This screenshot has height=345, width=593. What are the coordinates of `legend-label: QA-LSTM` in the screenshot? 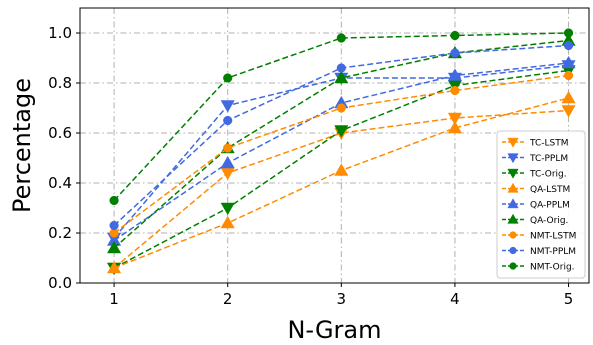 It's located at (550, 190).